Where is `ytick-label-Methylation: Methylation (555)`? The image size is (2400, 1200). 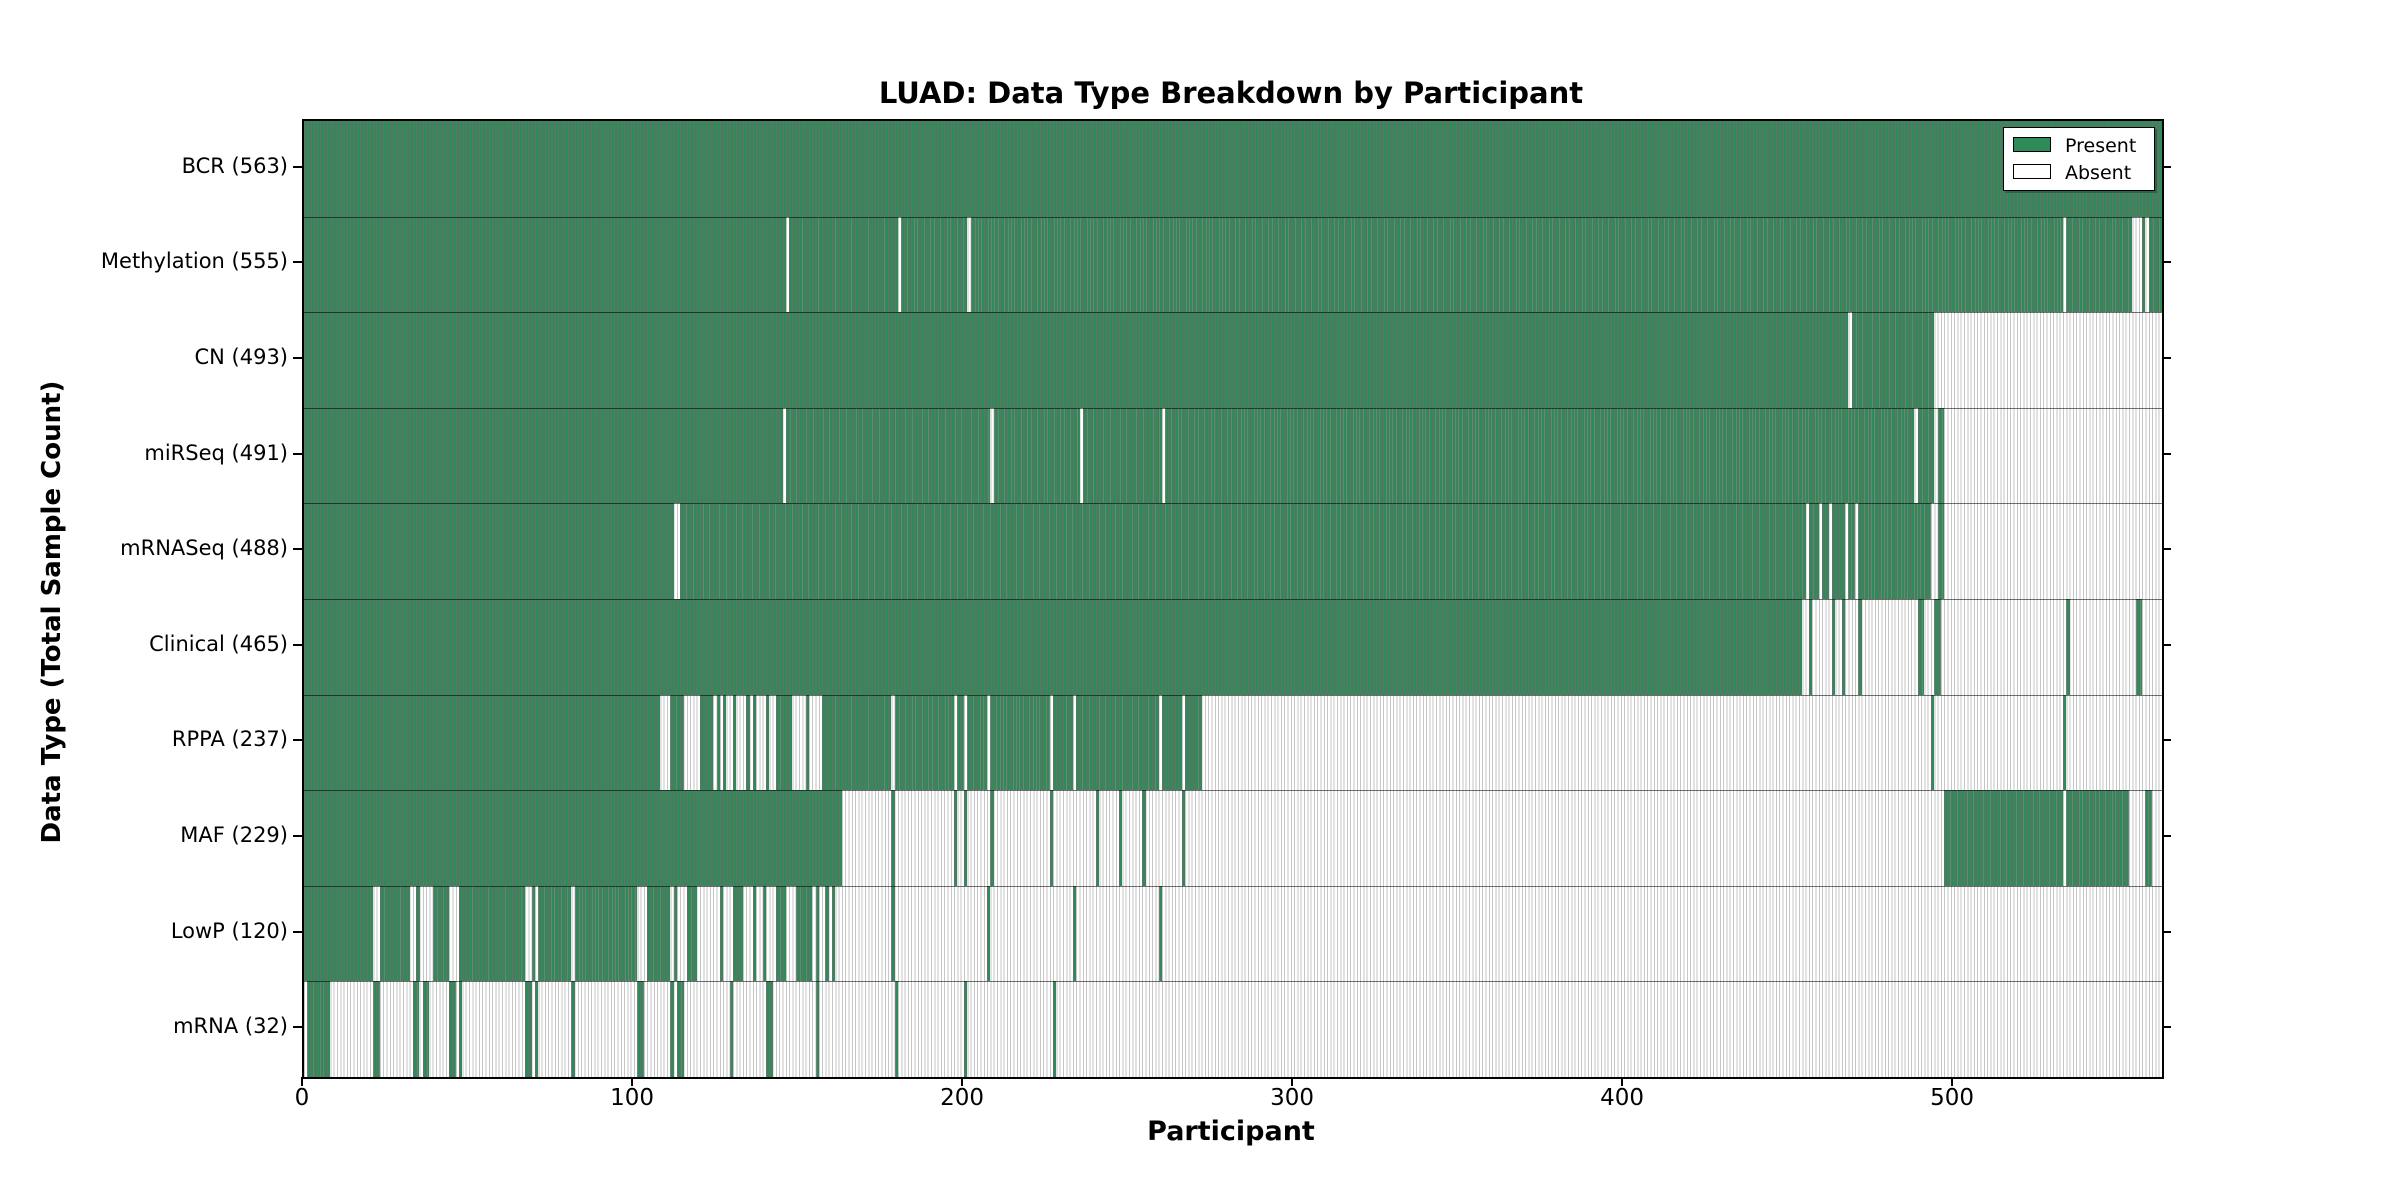
ytick-label-Methylation: Methylation (555) is located at coordinates (194, 261).